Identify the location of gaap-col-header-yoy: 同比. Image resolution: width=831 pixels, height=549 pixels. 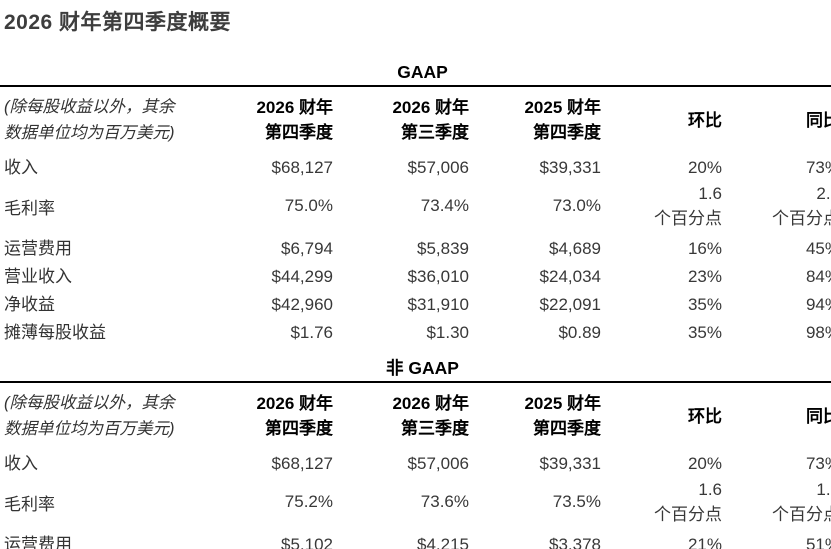
(776, 120).